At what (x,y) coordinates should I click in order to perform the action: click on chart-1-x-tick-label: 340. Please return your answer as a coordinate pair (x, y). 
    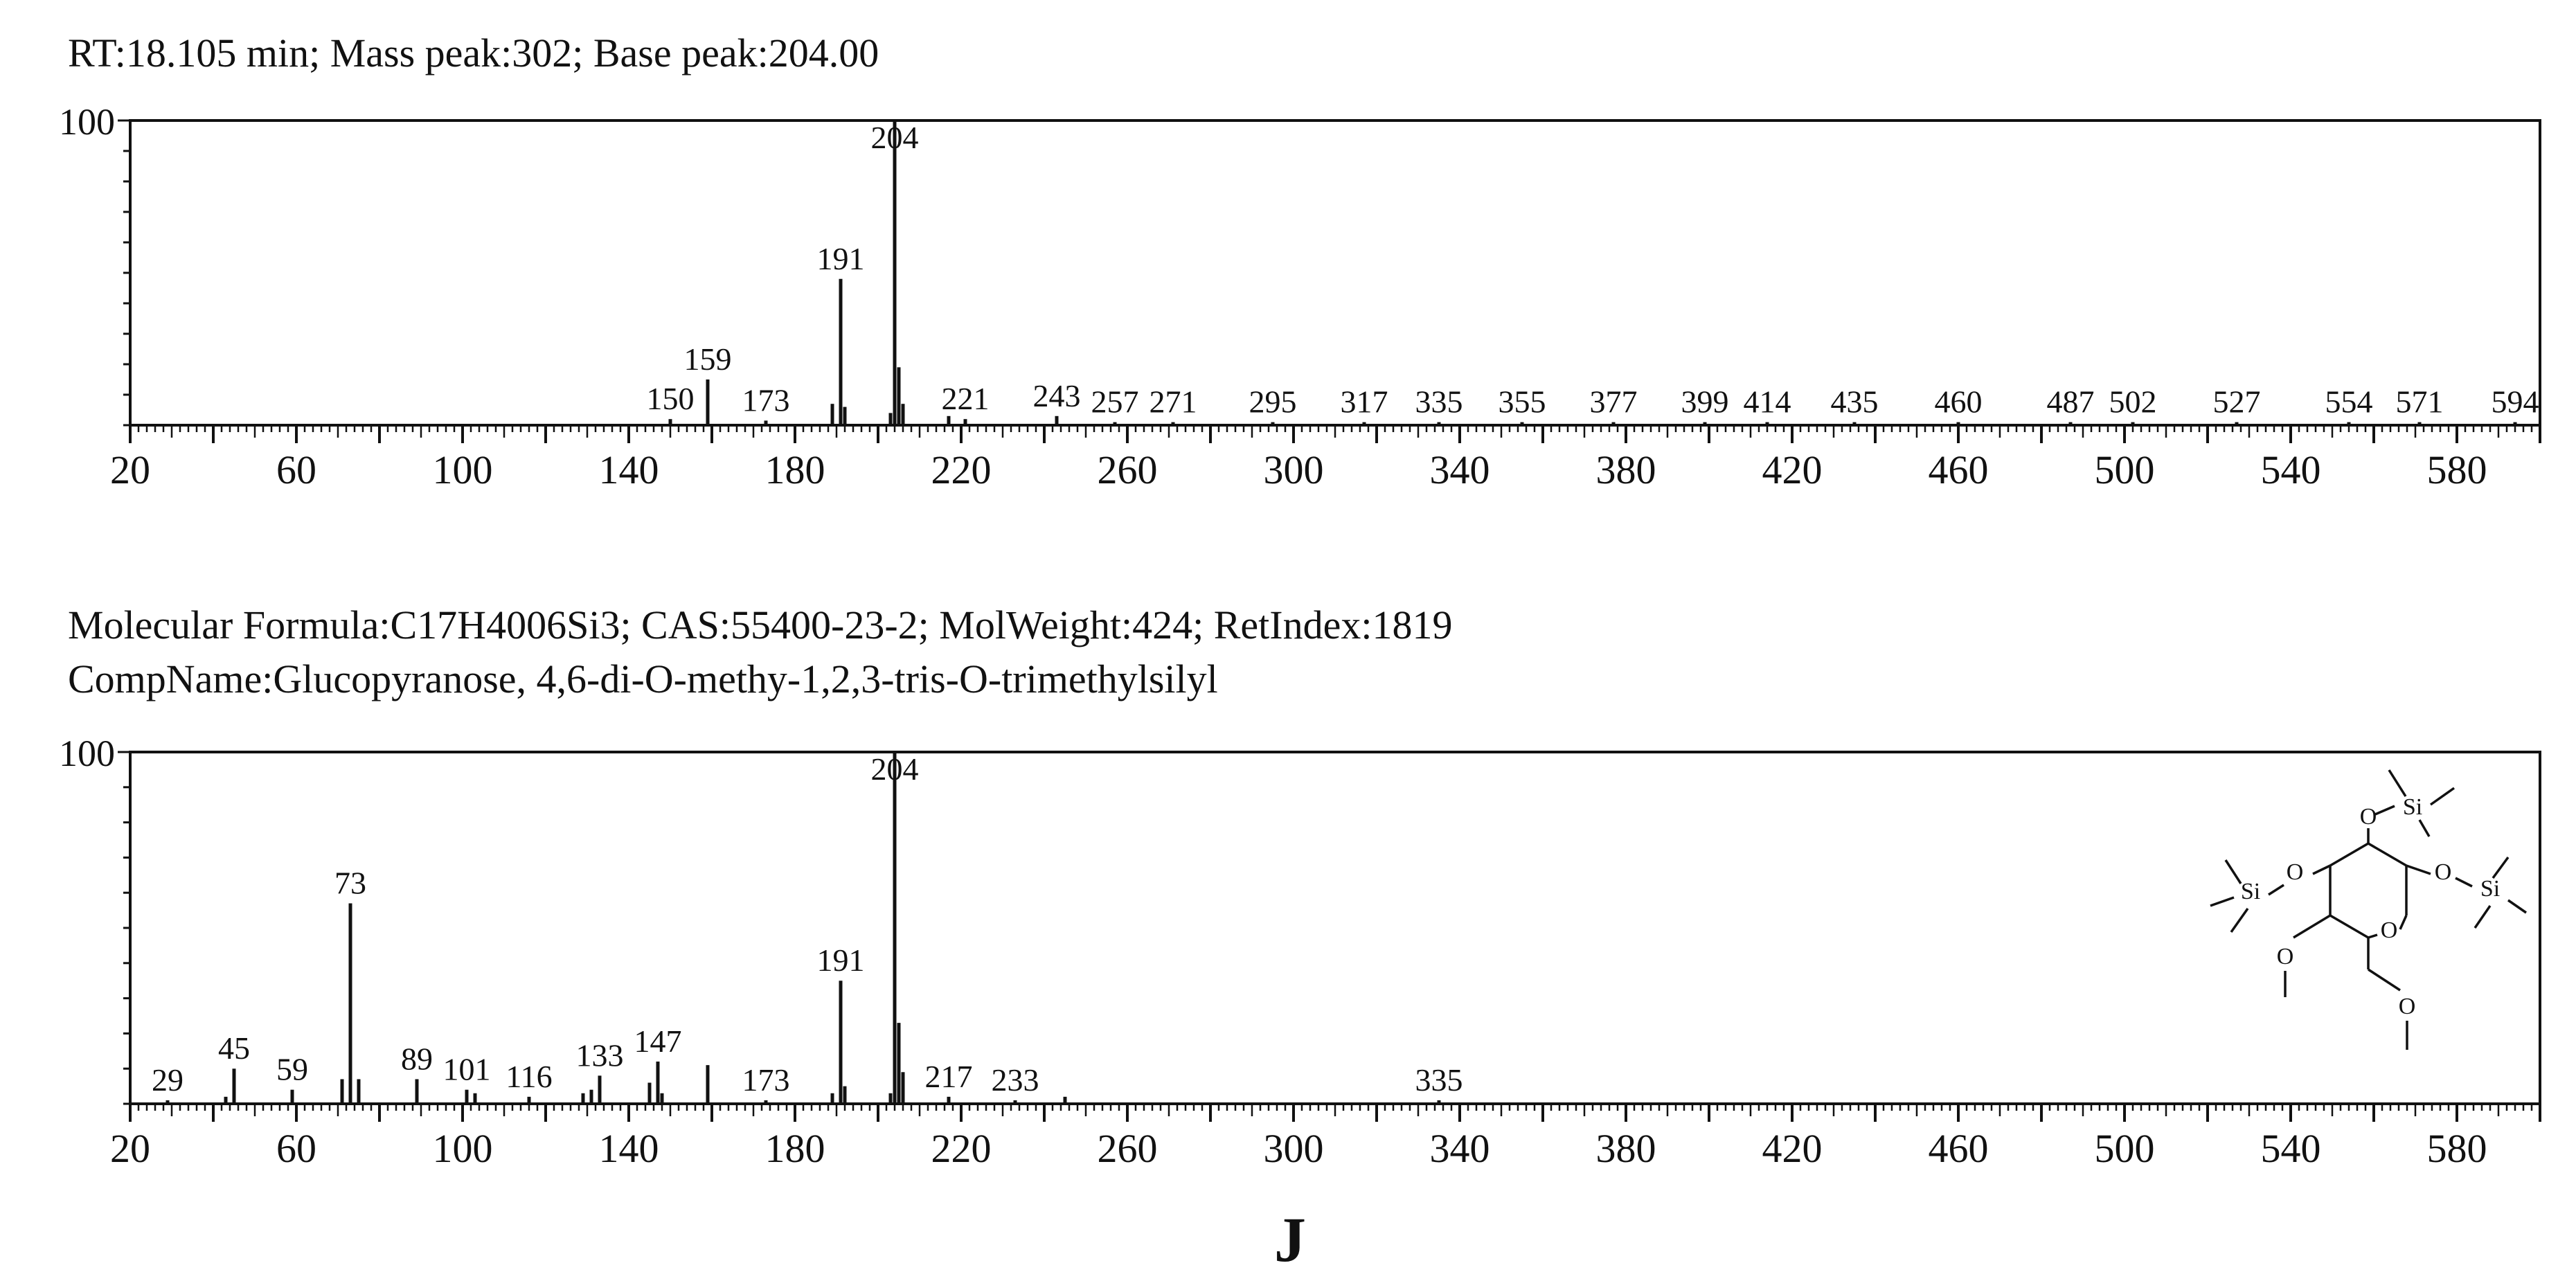
    Looking at the image, I should click on (1460, 470).